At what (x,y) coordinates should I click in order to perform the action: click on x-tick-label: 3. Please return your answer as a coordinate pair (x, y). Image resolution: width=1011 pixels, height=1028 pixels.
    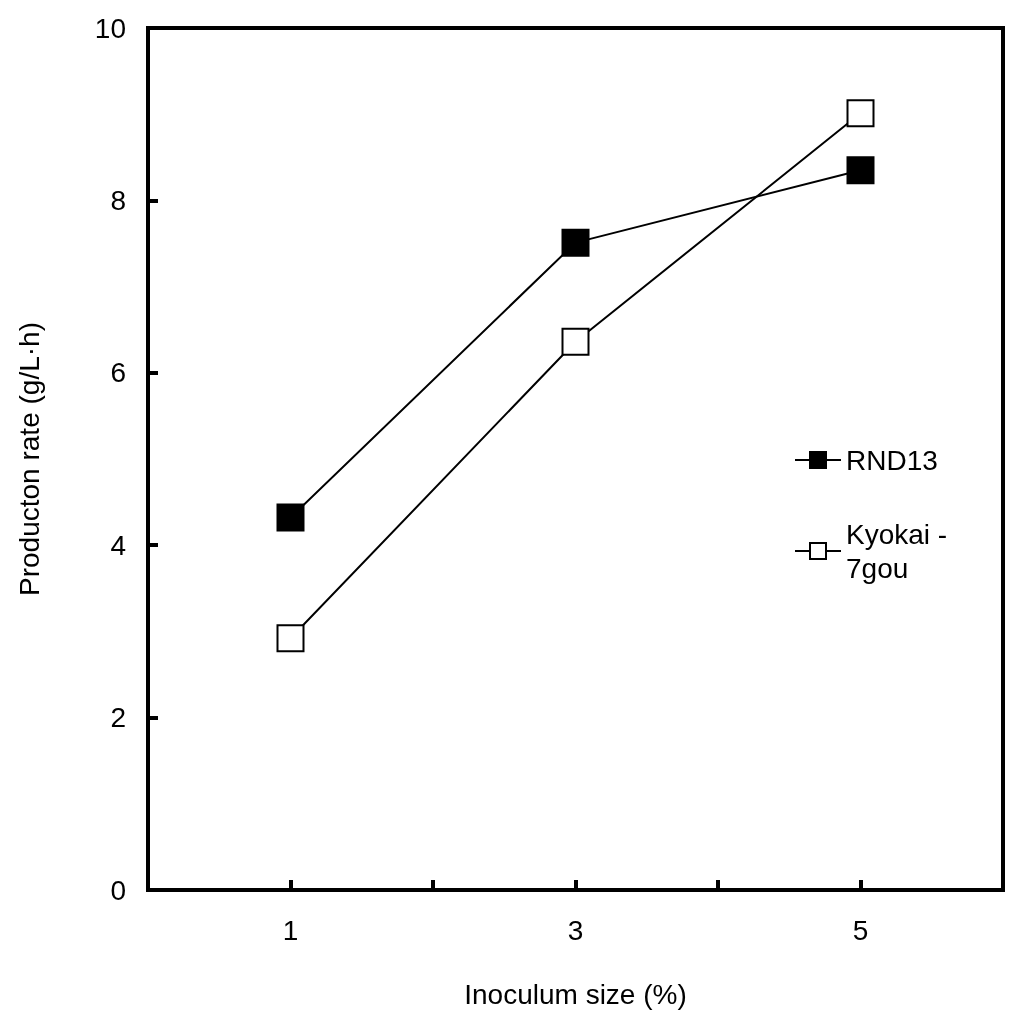
    Looking at the image, I should click on (575, 930).